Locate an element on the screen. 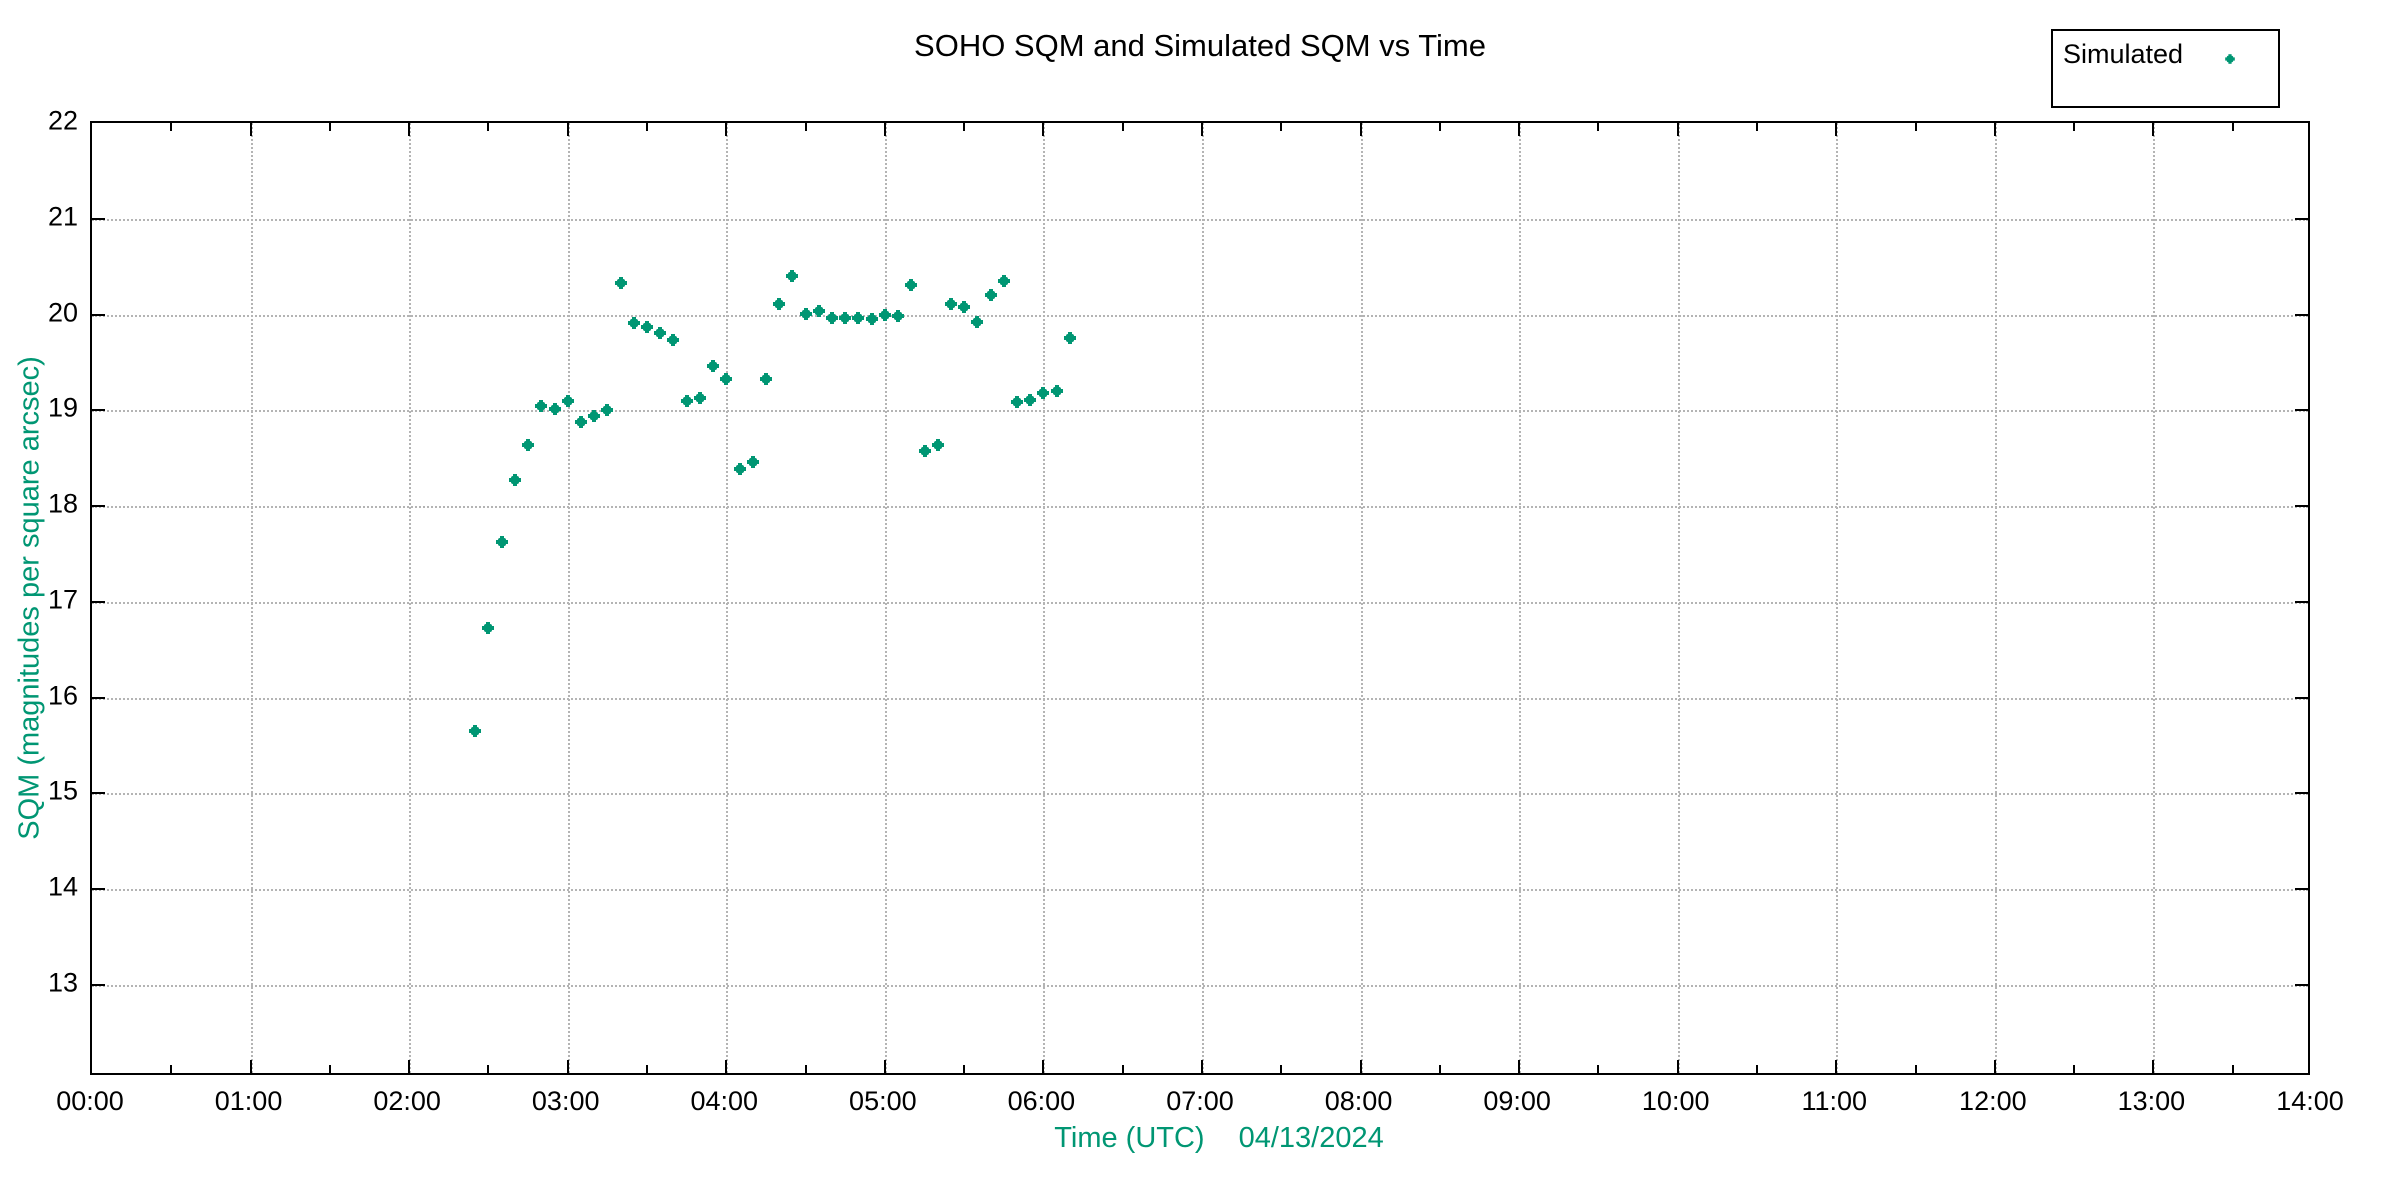 This screenshot has width=2400, height=1200. x-tick-label: 02:00 is located at coordinates (407, 1101).